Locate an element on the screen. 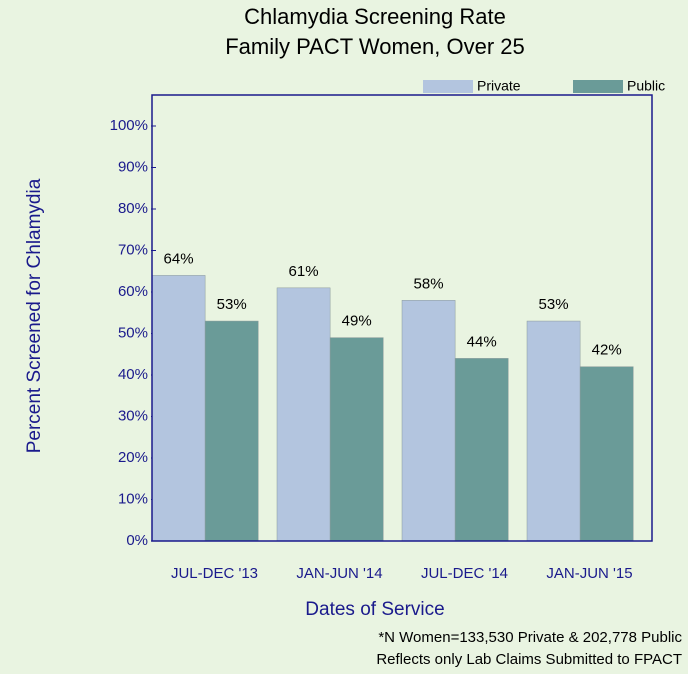  y-axis-title: Percent Screened for Chlamydia is located at coordinates (34, 315).